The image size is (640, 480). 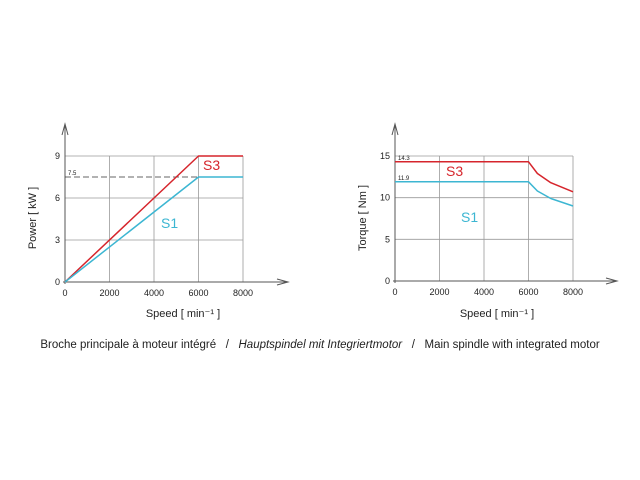 What do you see at coordinates (33, 218) in the screenshot?
I see `chart1-y-axis-label: Power [ kW ]` at bounding box center [33, 218].